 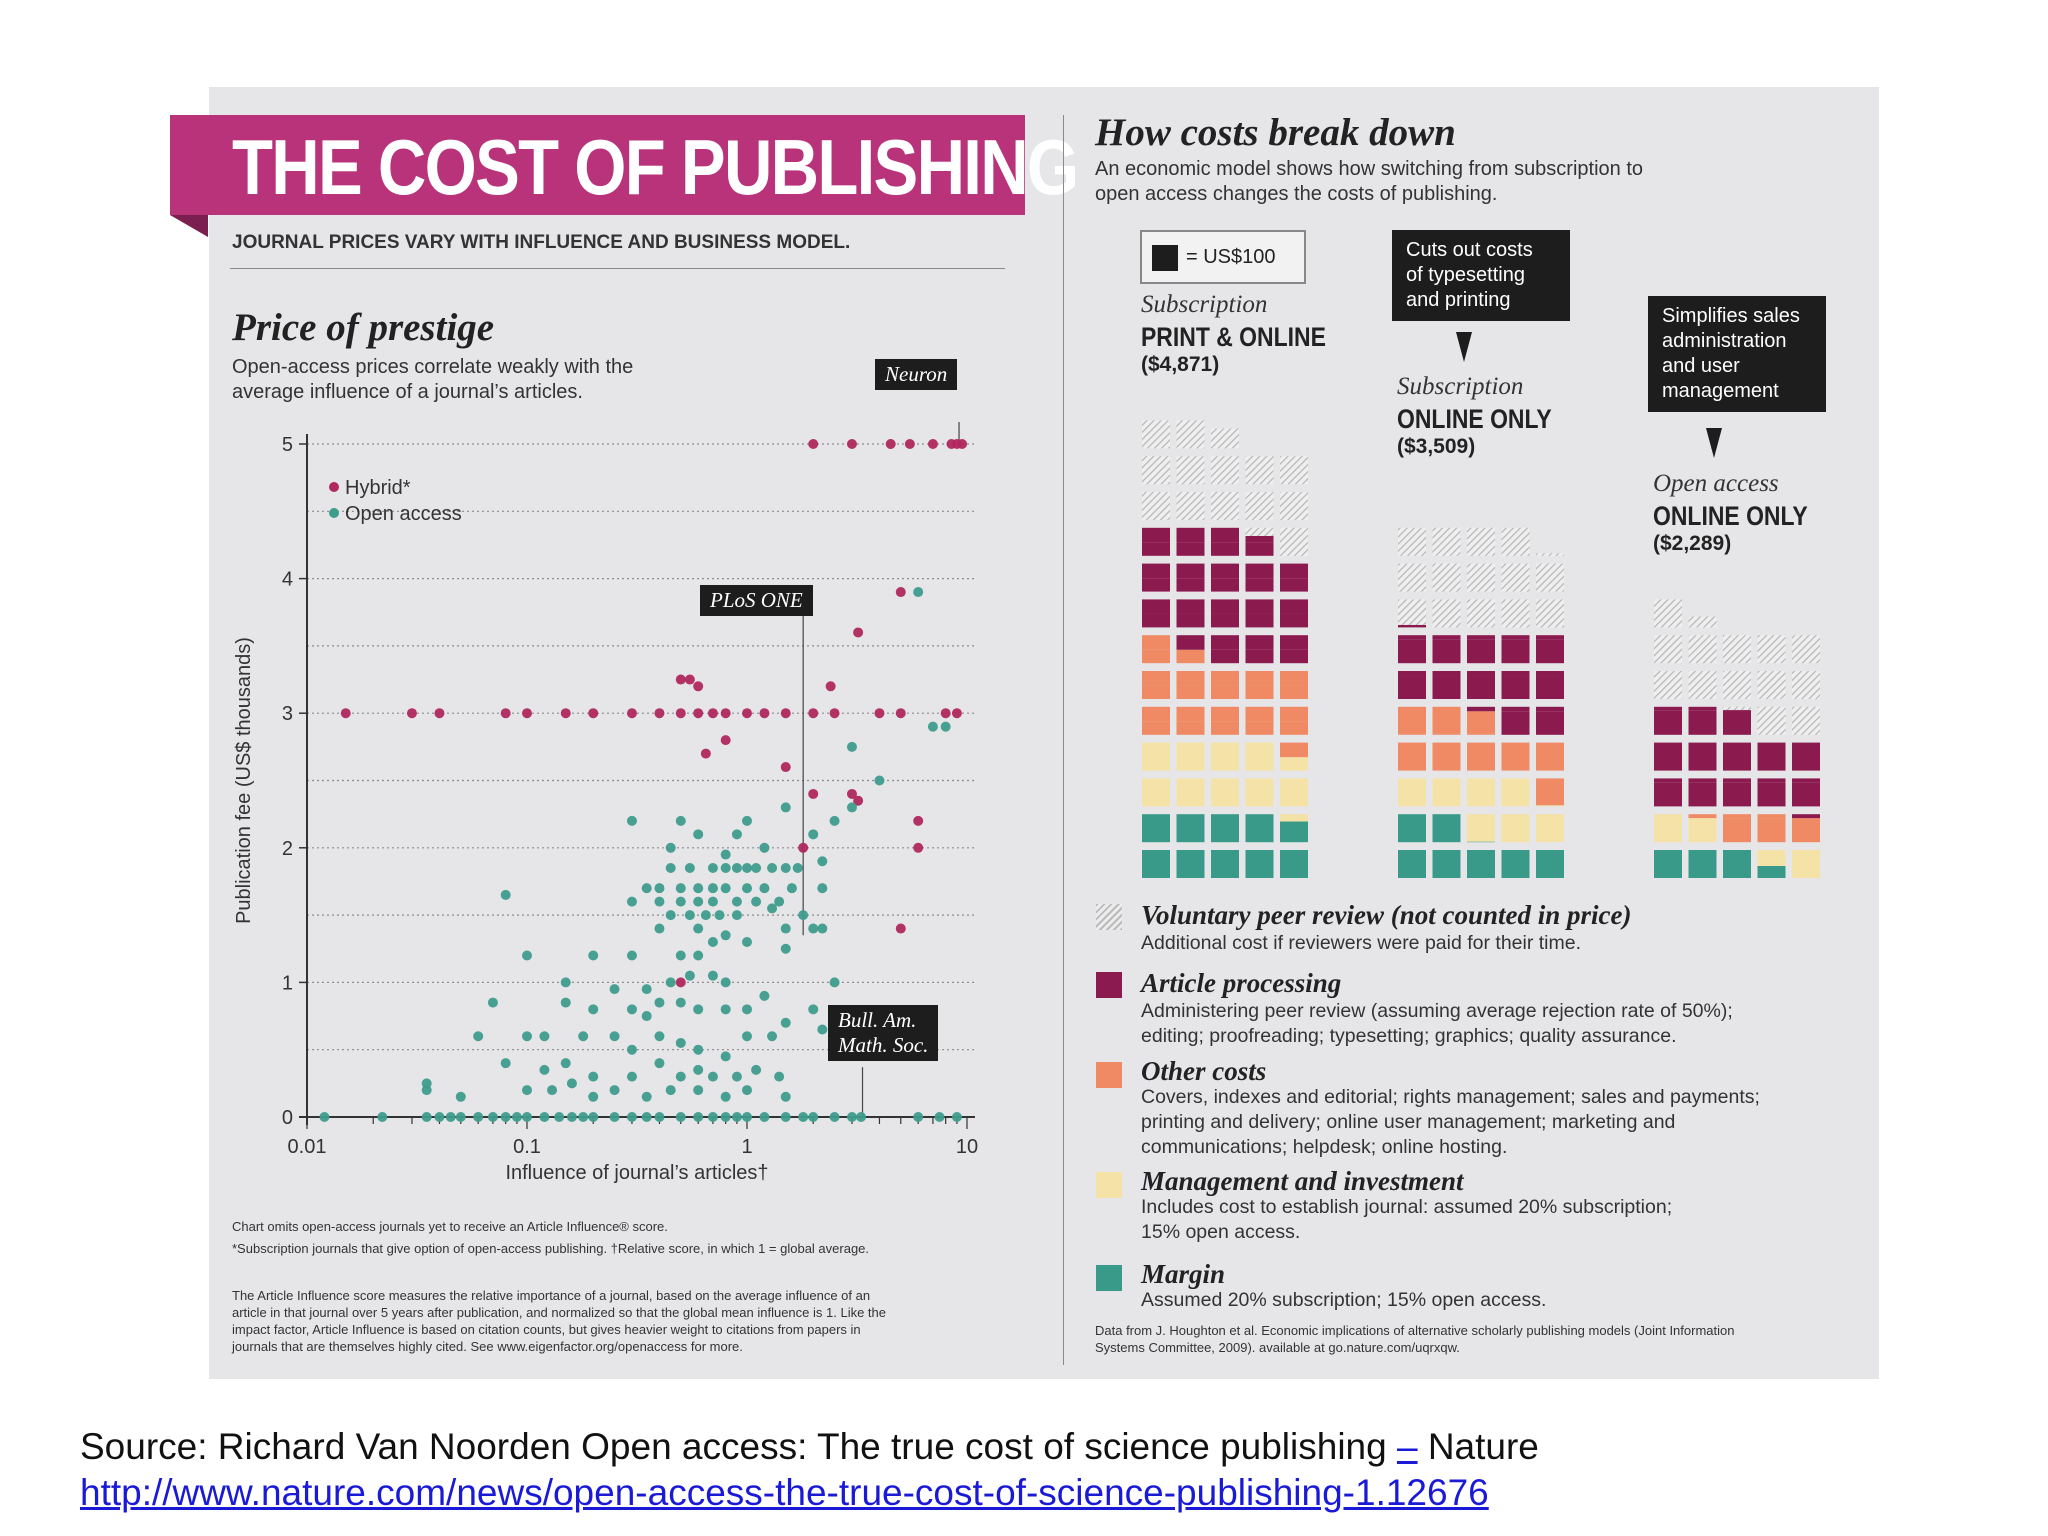 What do you see at coordinates (1109, 1075) in the screenshot?
I see `legend-swatch-other-costs` at bounding box center [1109, 1075].